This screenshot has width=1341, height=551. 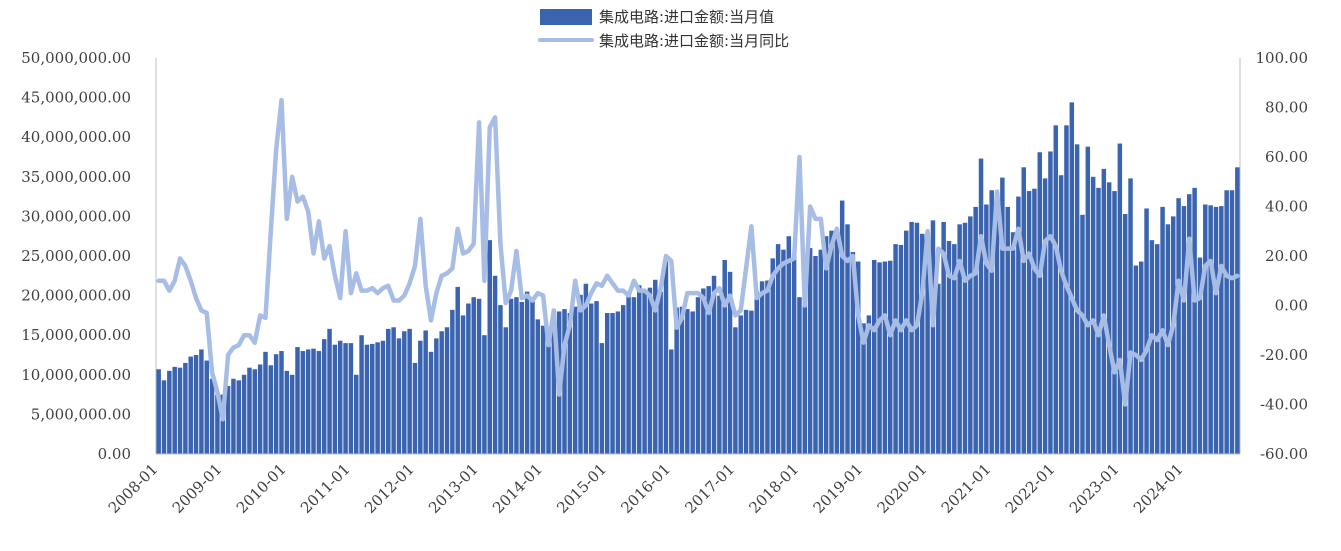 What do you see at coordinates (1158, 488) in the screenshot?
I see `x-tick-label: 2024-01` at bounding box center [1158, 488].